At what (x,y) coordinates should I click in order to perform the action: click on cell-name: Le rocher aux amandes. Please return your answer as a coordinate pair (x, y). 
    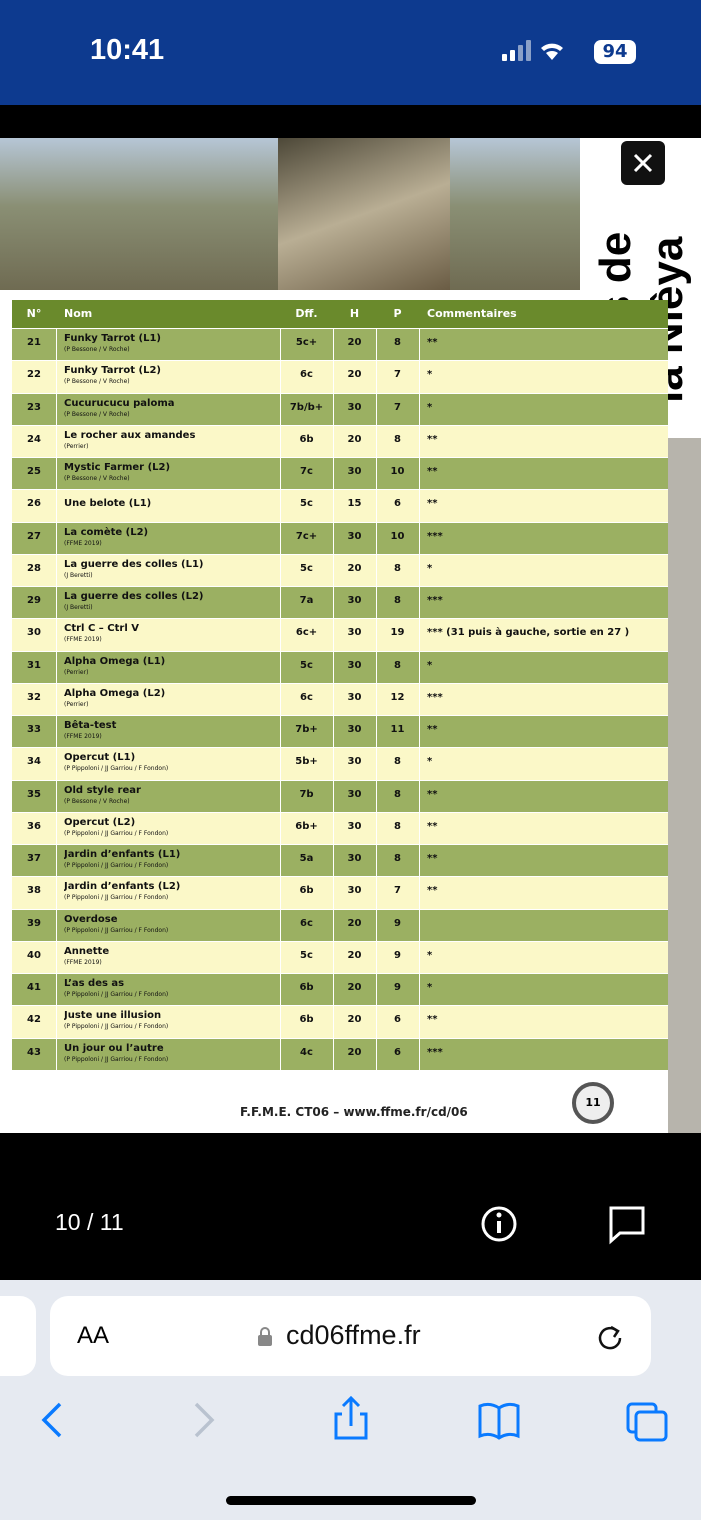
    Looking at the image, I should click on (130, 435).